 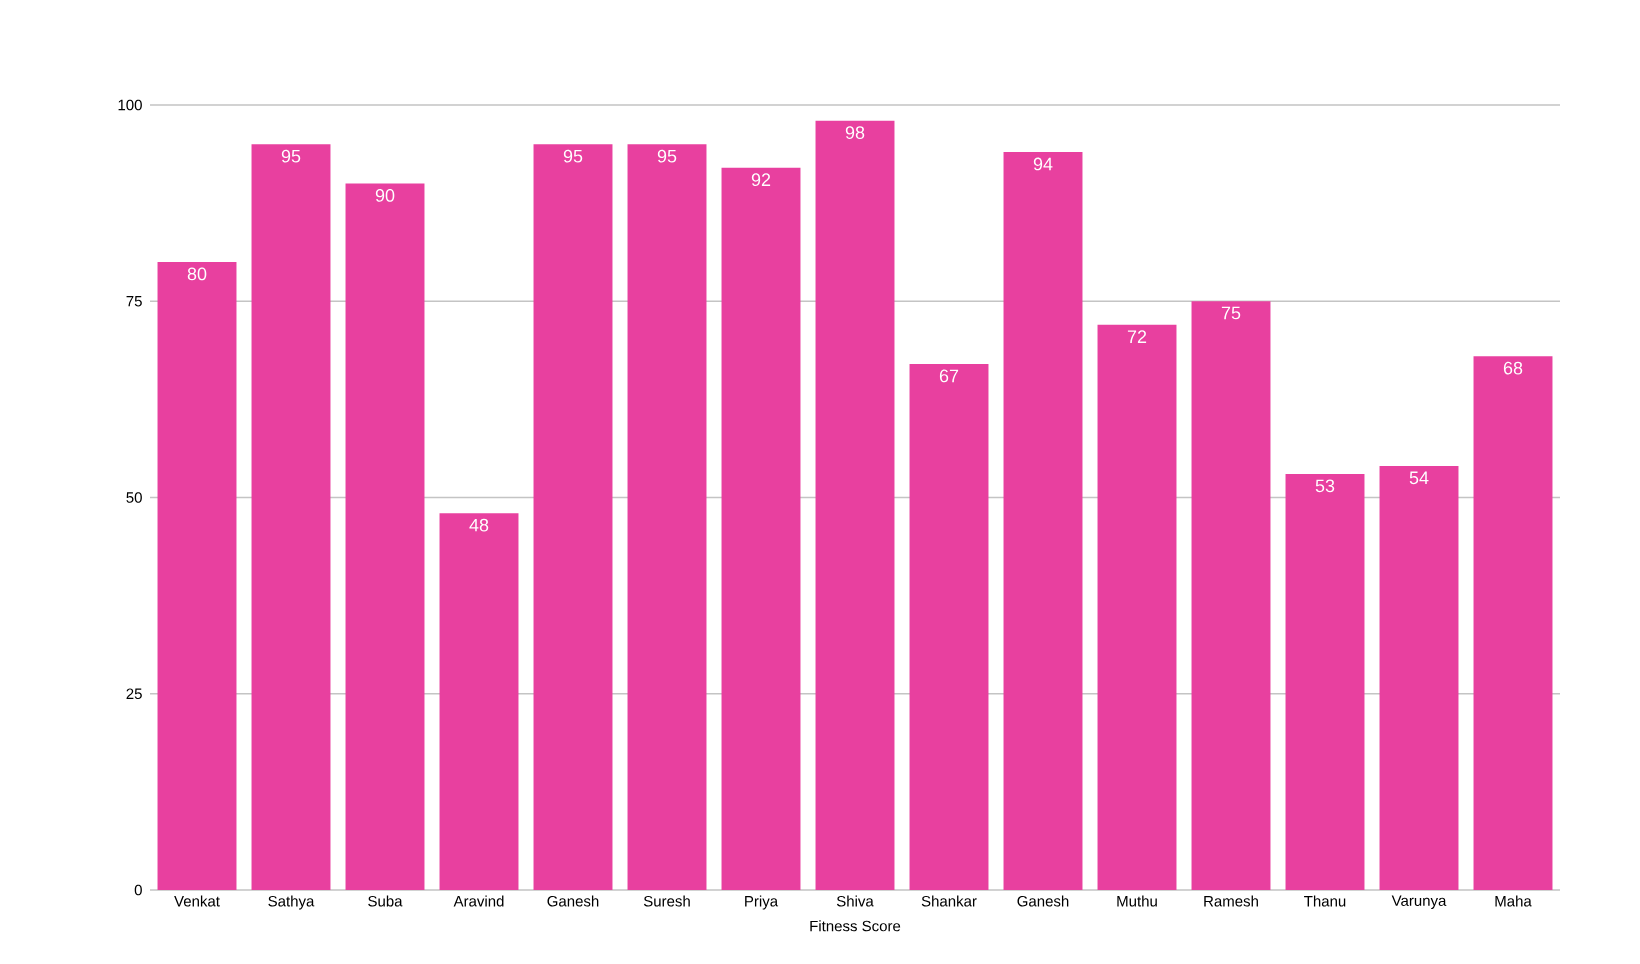 What do you see at coordinates (855, 132) in the screenshot?
I see `data-label: 98` at bounding box center [855, 132].